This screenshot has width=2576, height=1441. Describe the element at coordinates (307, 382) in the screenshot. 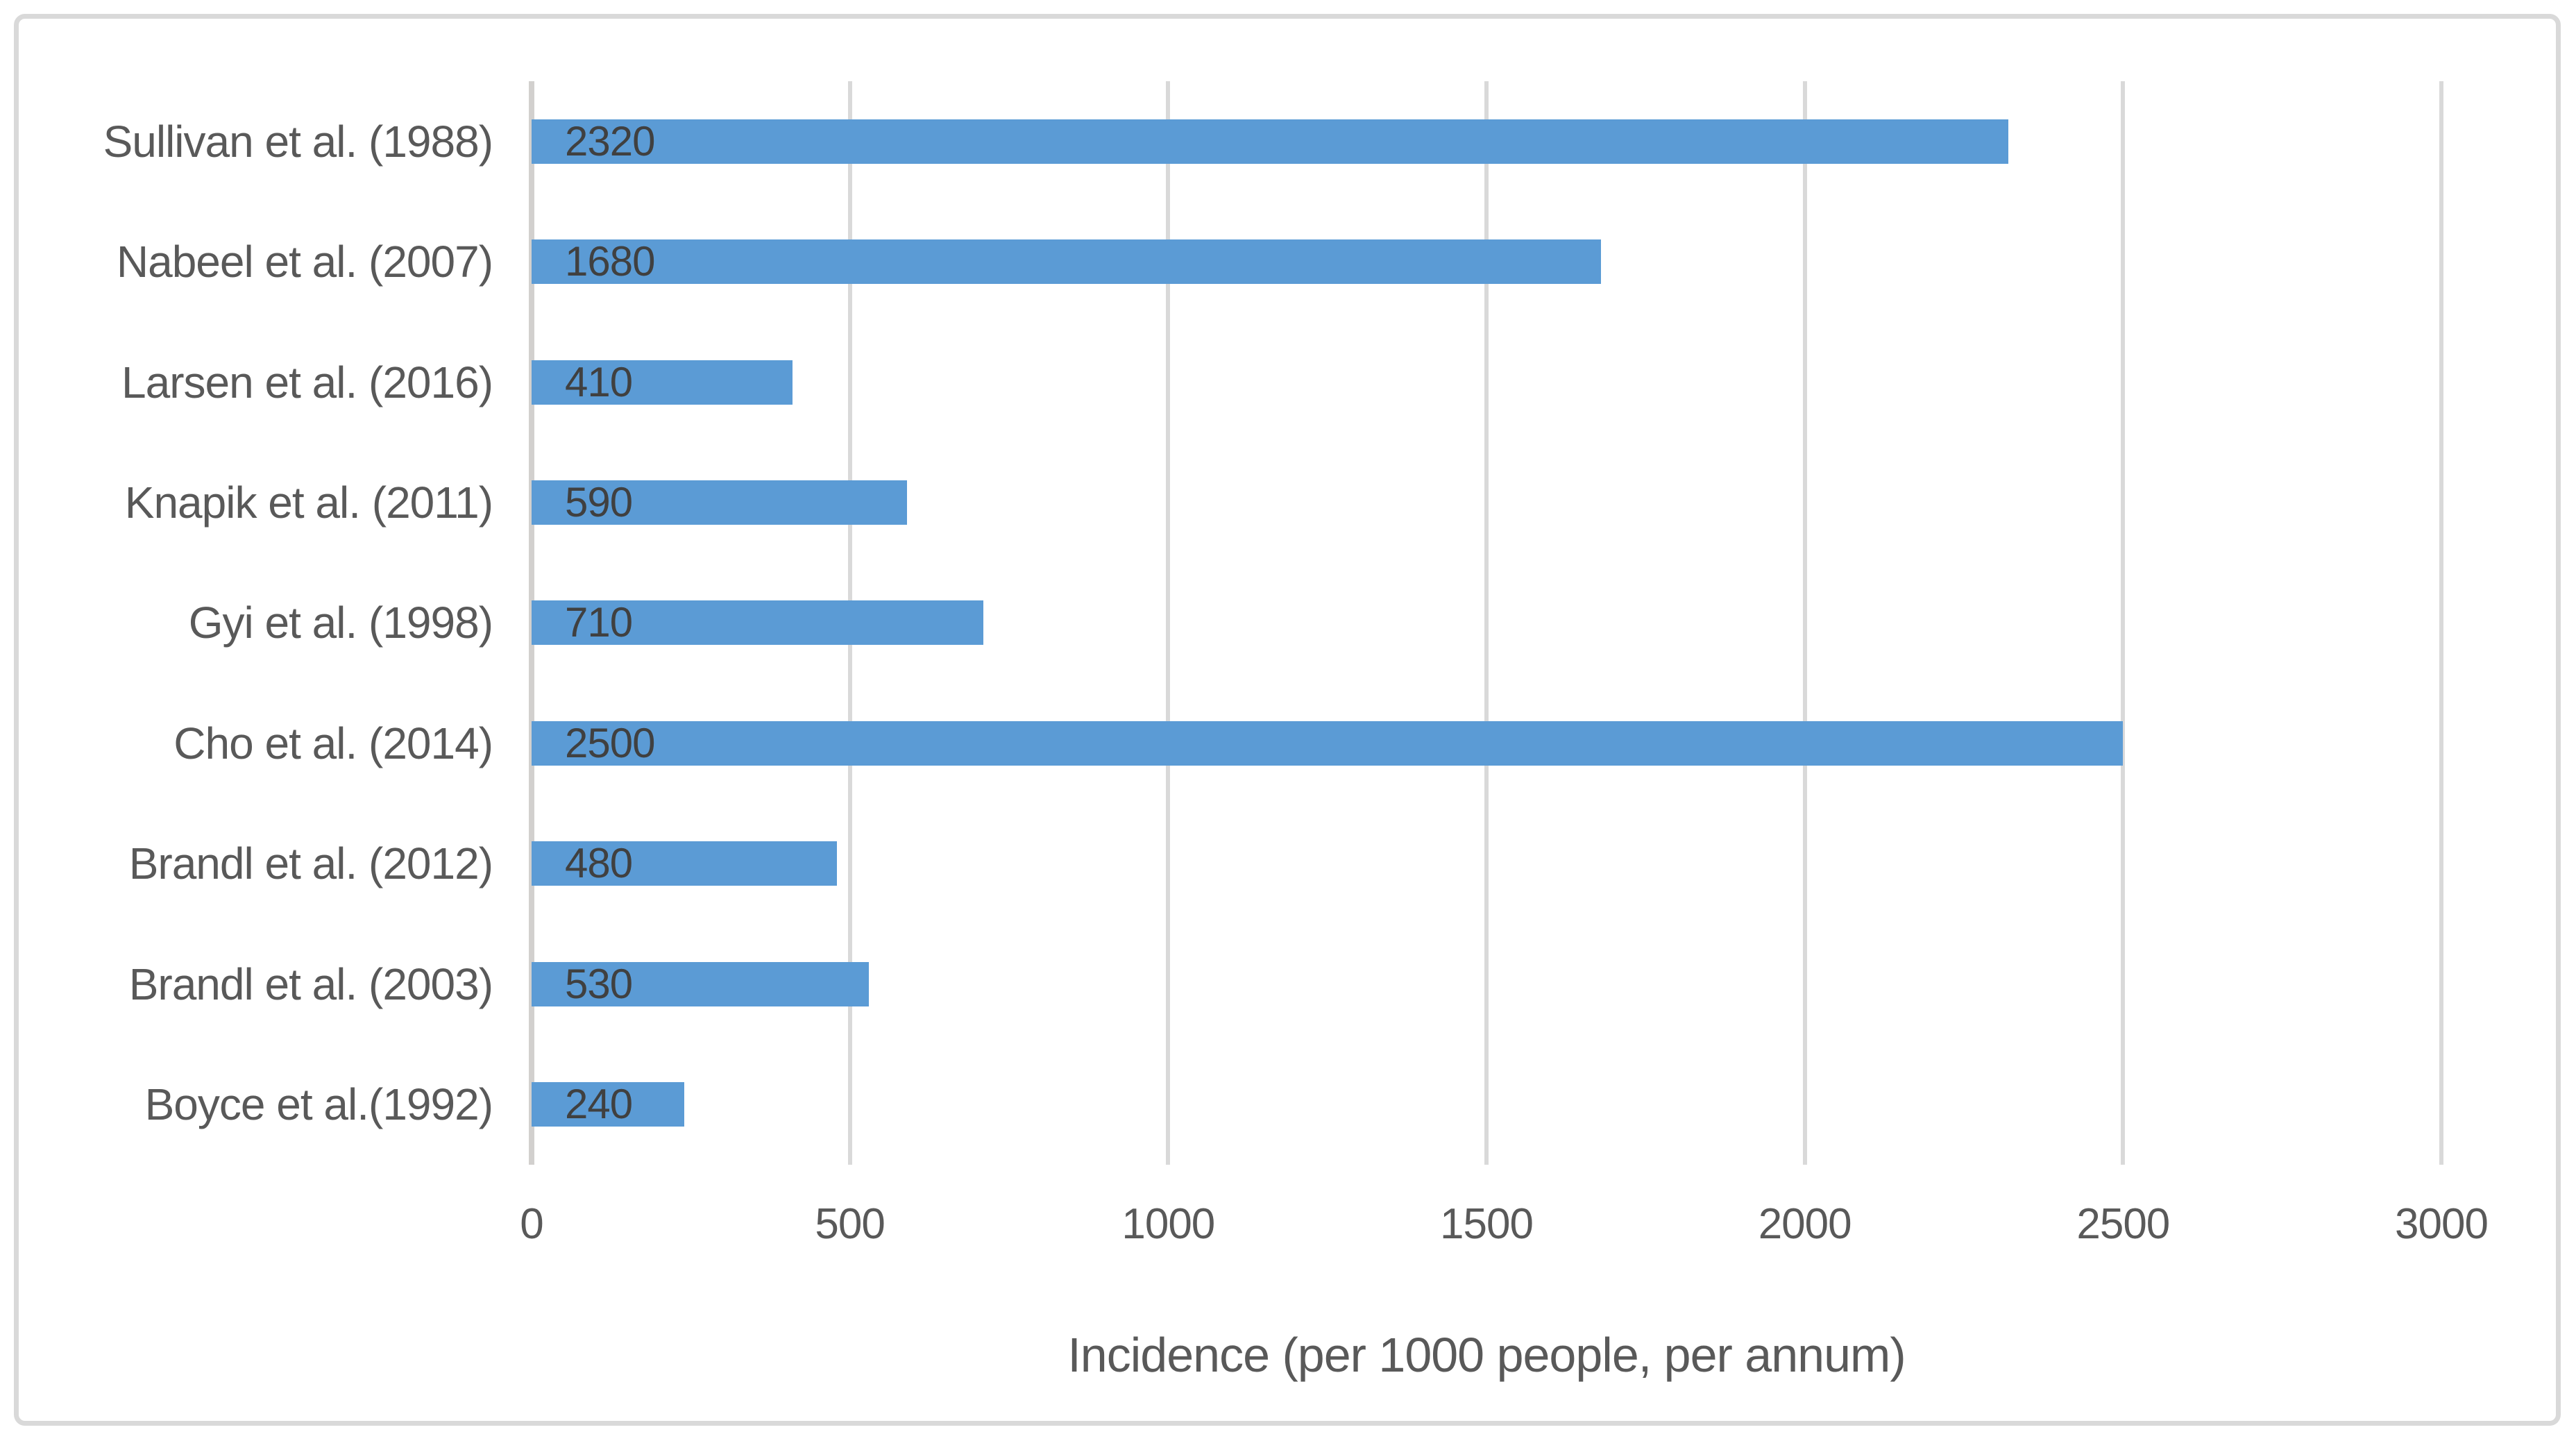

I see `category-label: Larsen et al. (2016)` at that location.